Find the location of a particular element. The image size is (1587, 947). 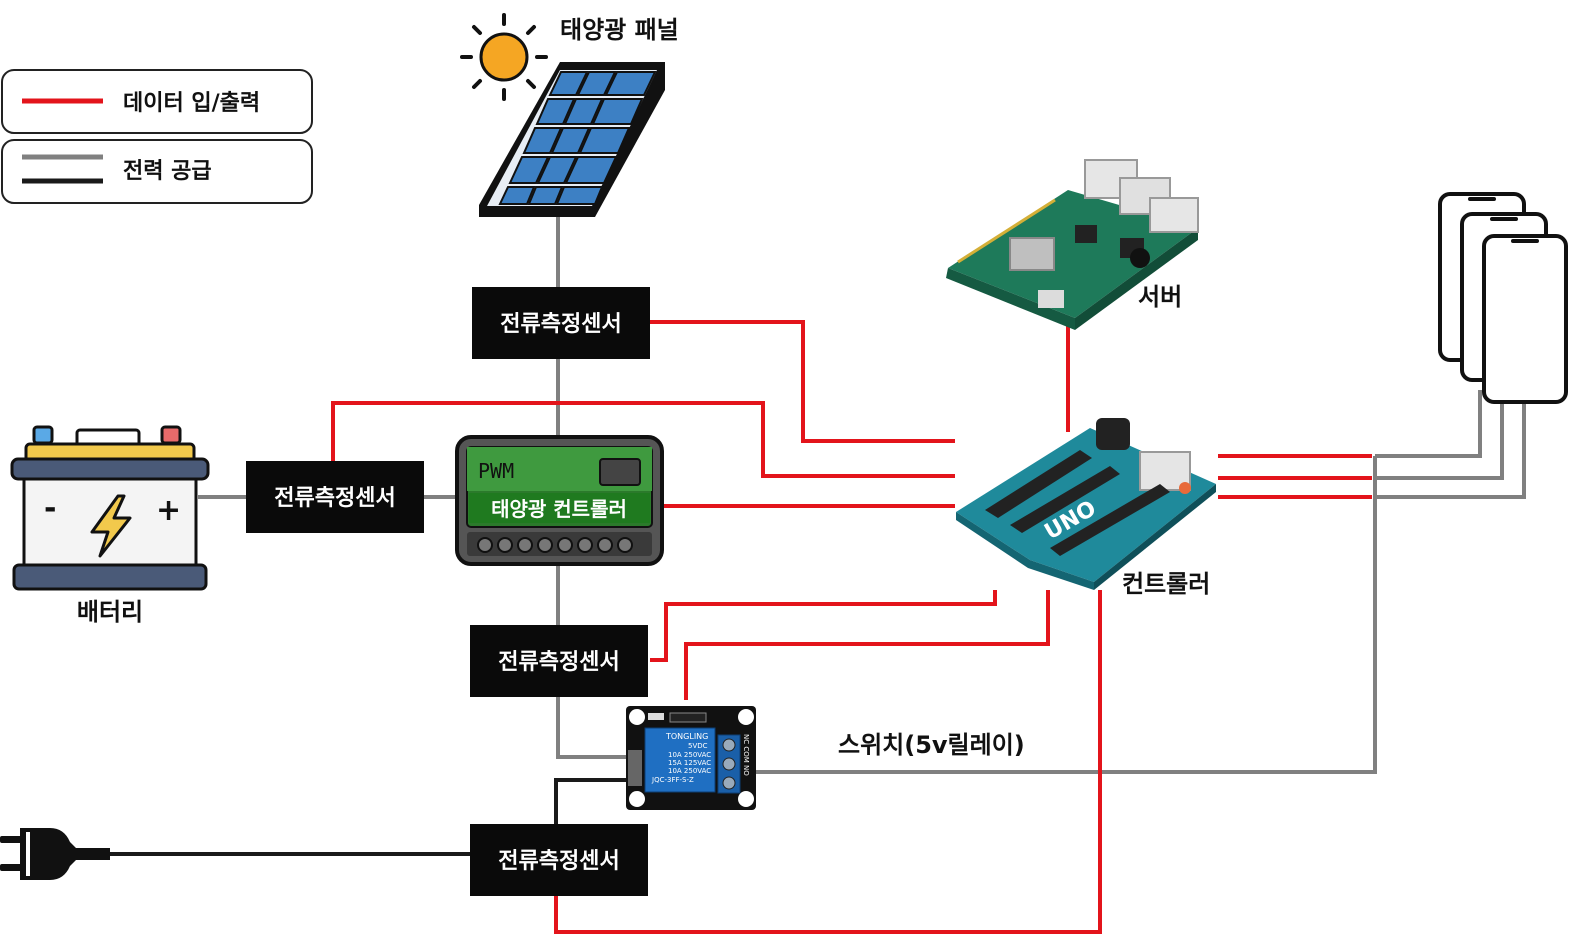

relay-spec-1: 5VDC is located at coordinates (698, 746).